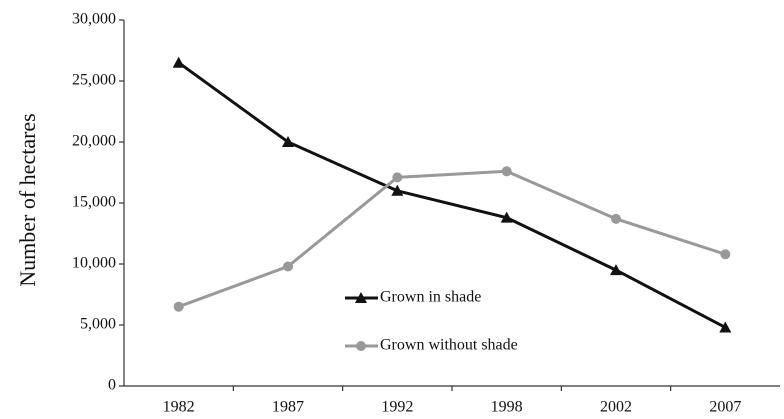 Image resolution: width=784 pixels, height=419 pixels. Describe the element at coordinates (94, 202) in the screenshot. I see `y-tick-label: 15,000` at that location.